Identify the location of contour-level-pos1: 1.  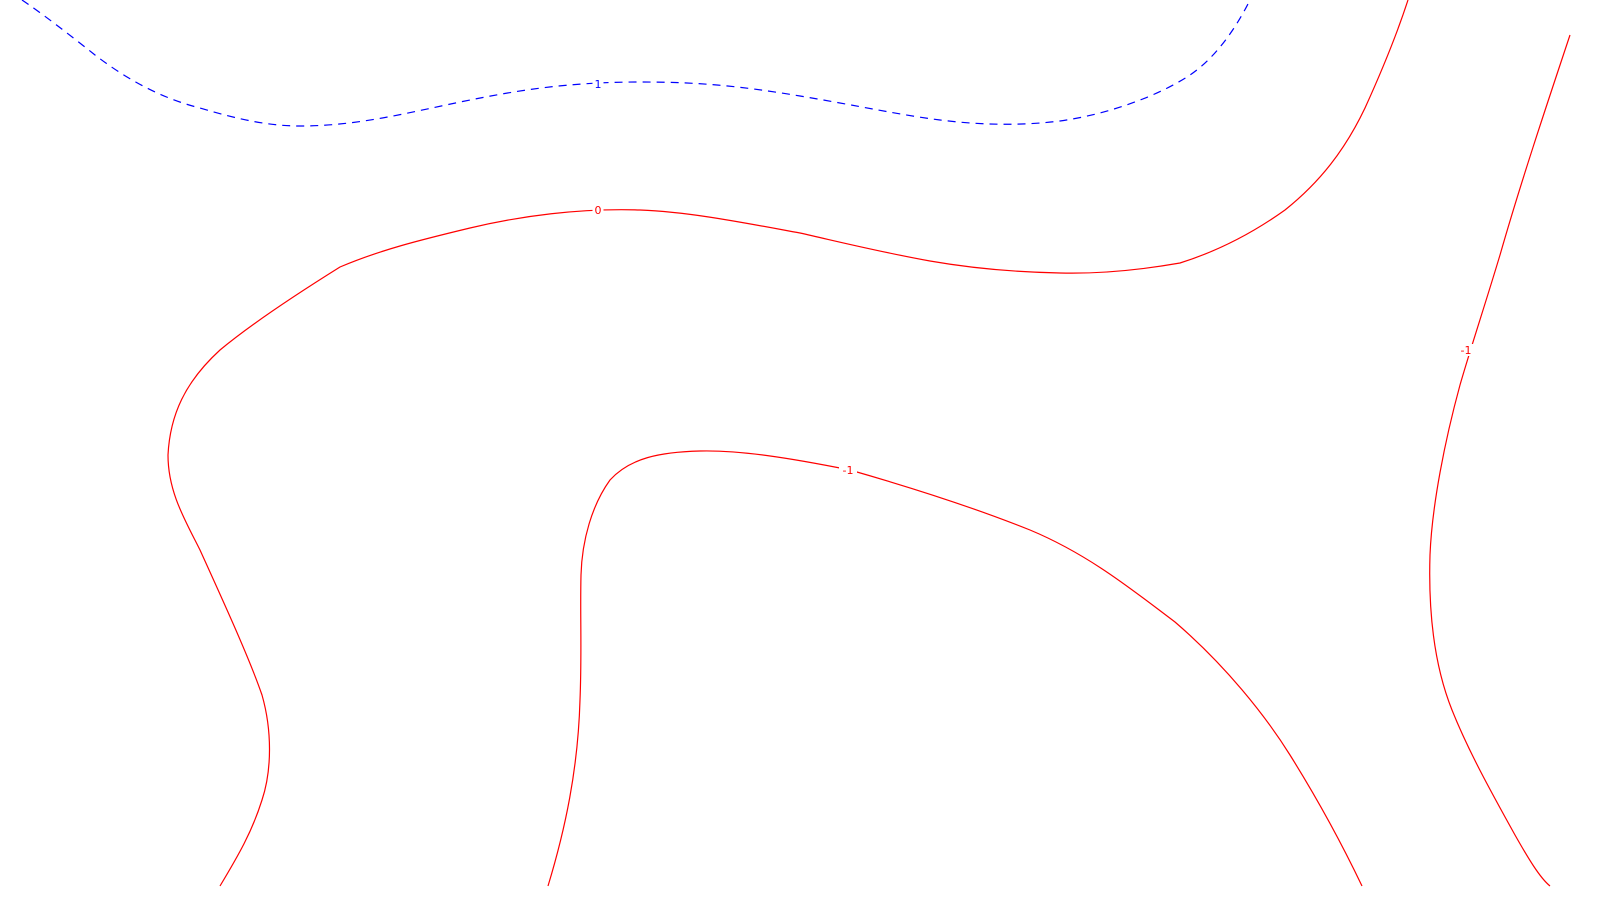
(636, 63).